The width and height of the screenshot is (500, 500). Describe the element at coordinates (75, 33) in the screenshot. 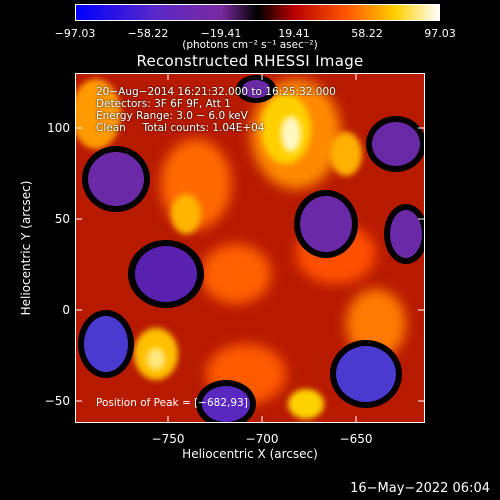

I see `colorbar-tick: −97.03` at that location.